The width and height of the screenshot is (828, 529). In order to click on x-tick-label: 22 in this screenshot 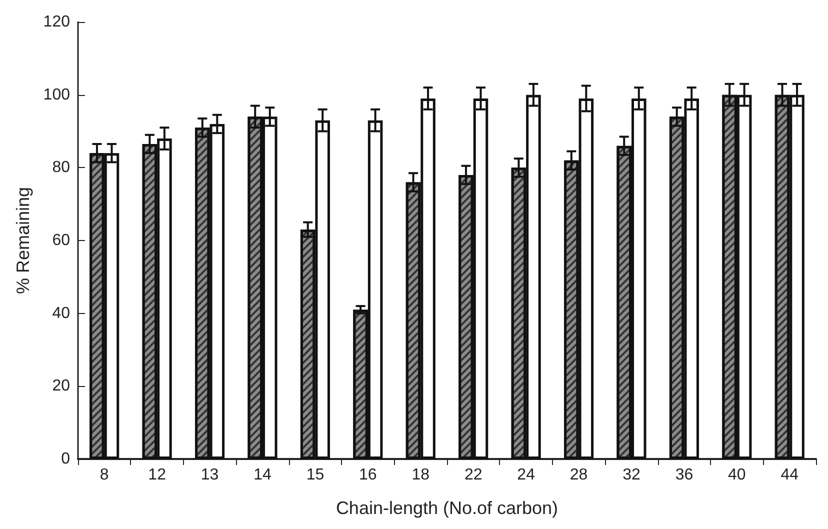, I will do `click(473, 475)`.